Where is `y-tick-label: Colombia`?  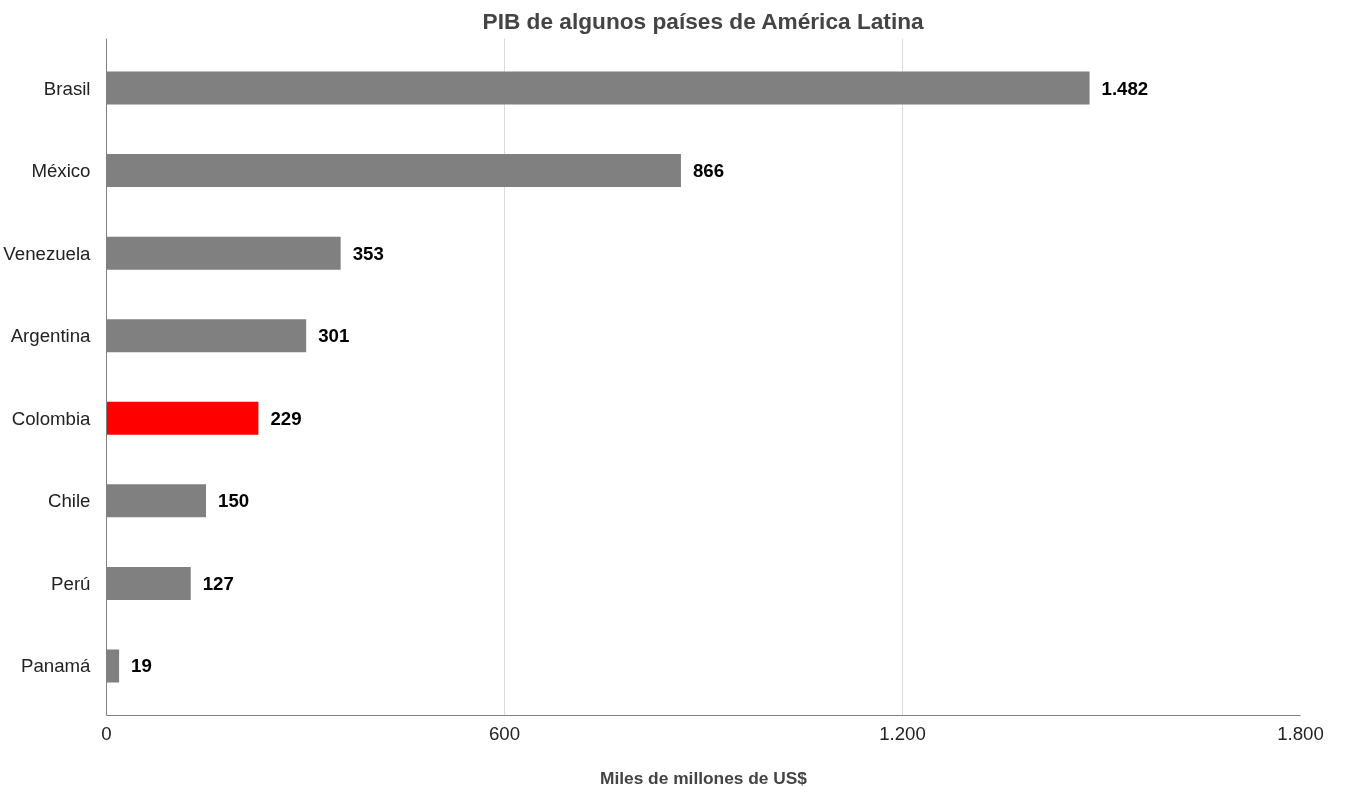
y-tick-label: Colombia is located at coordinates (51, 418).